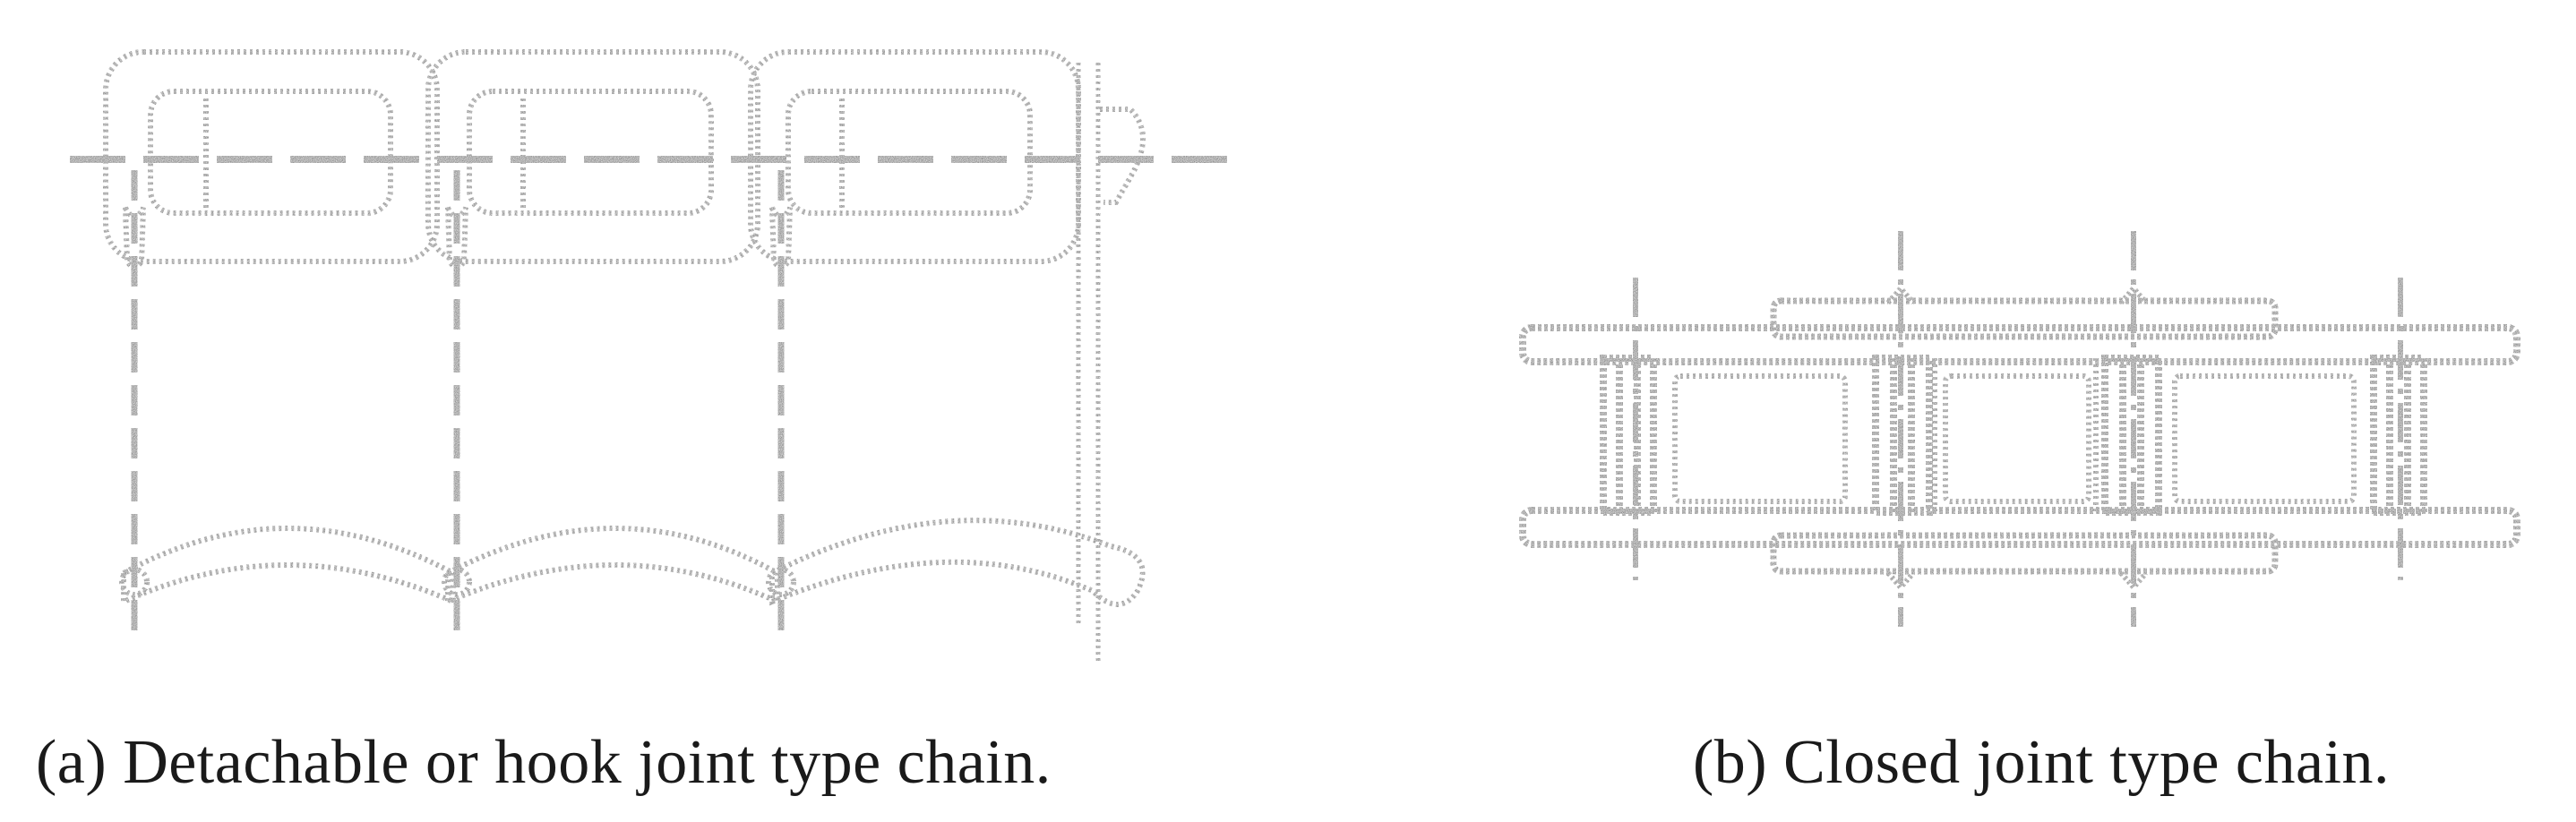 This screenshot has width=2576, height=822. I want to click on closed-outer-plate-top, so click(2024, 319).